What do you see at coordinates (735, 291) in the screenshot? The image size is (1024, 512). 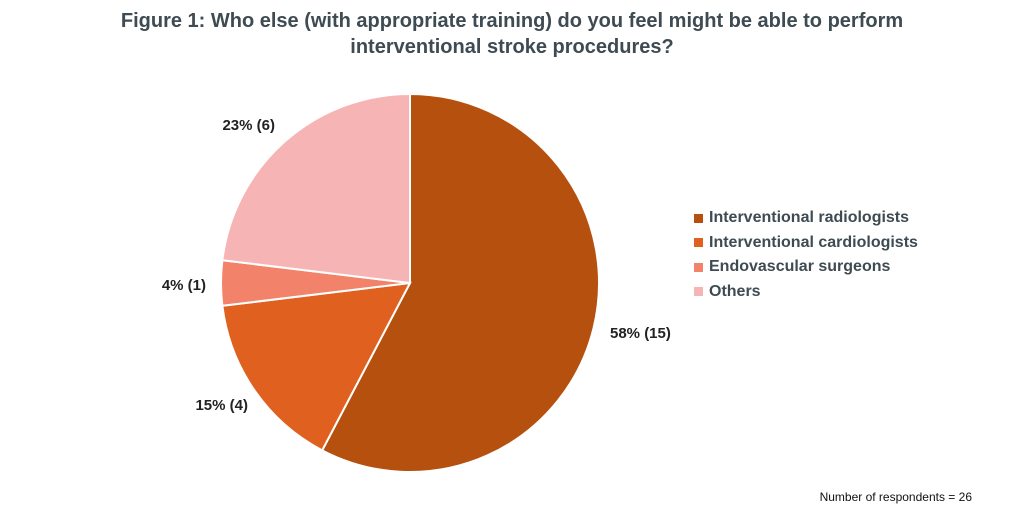 I see `legend-label: Others` at bounding box center [735, 291].